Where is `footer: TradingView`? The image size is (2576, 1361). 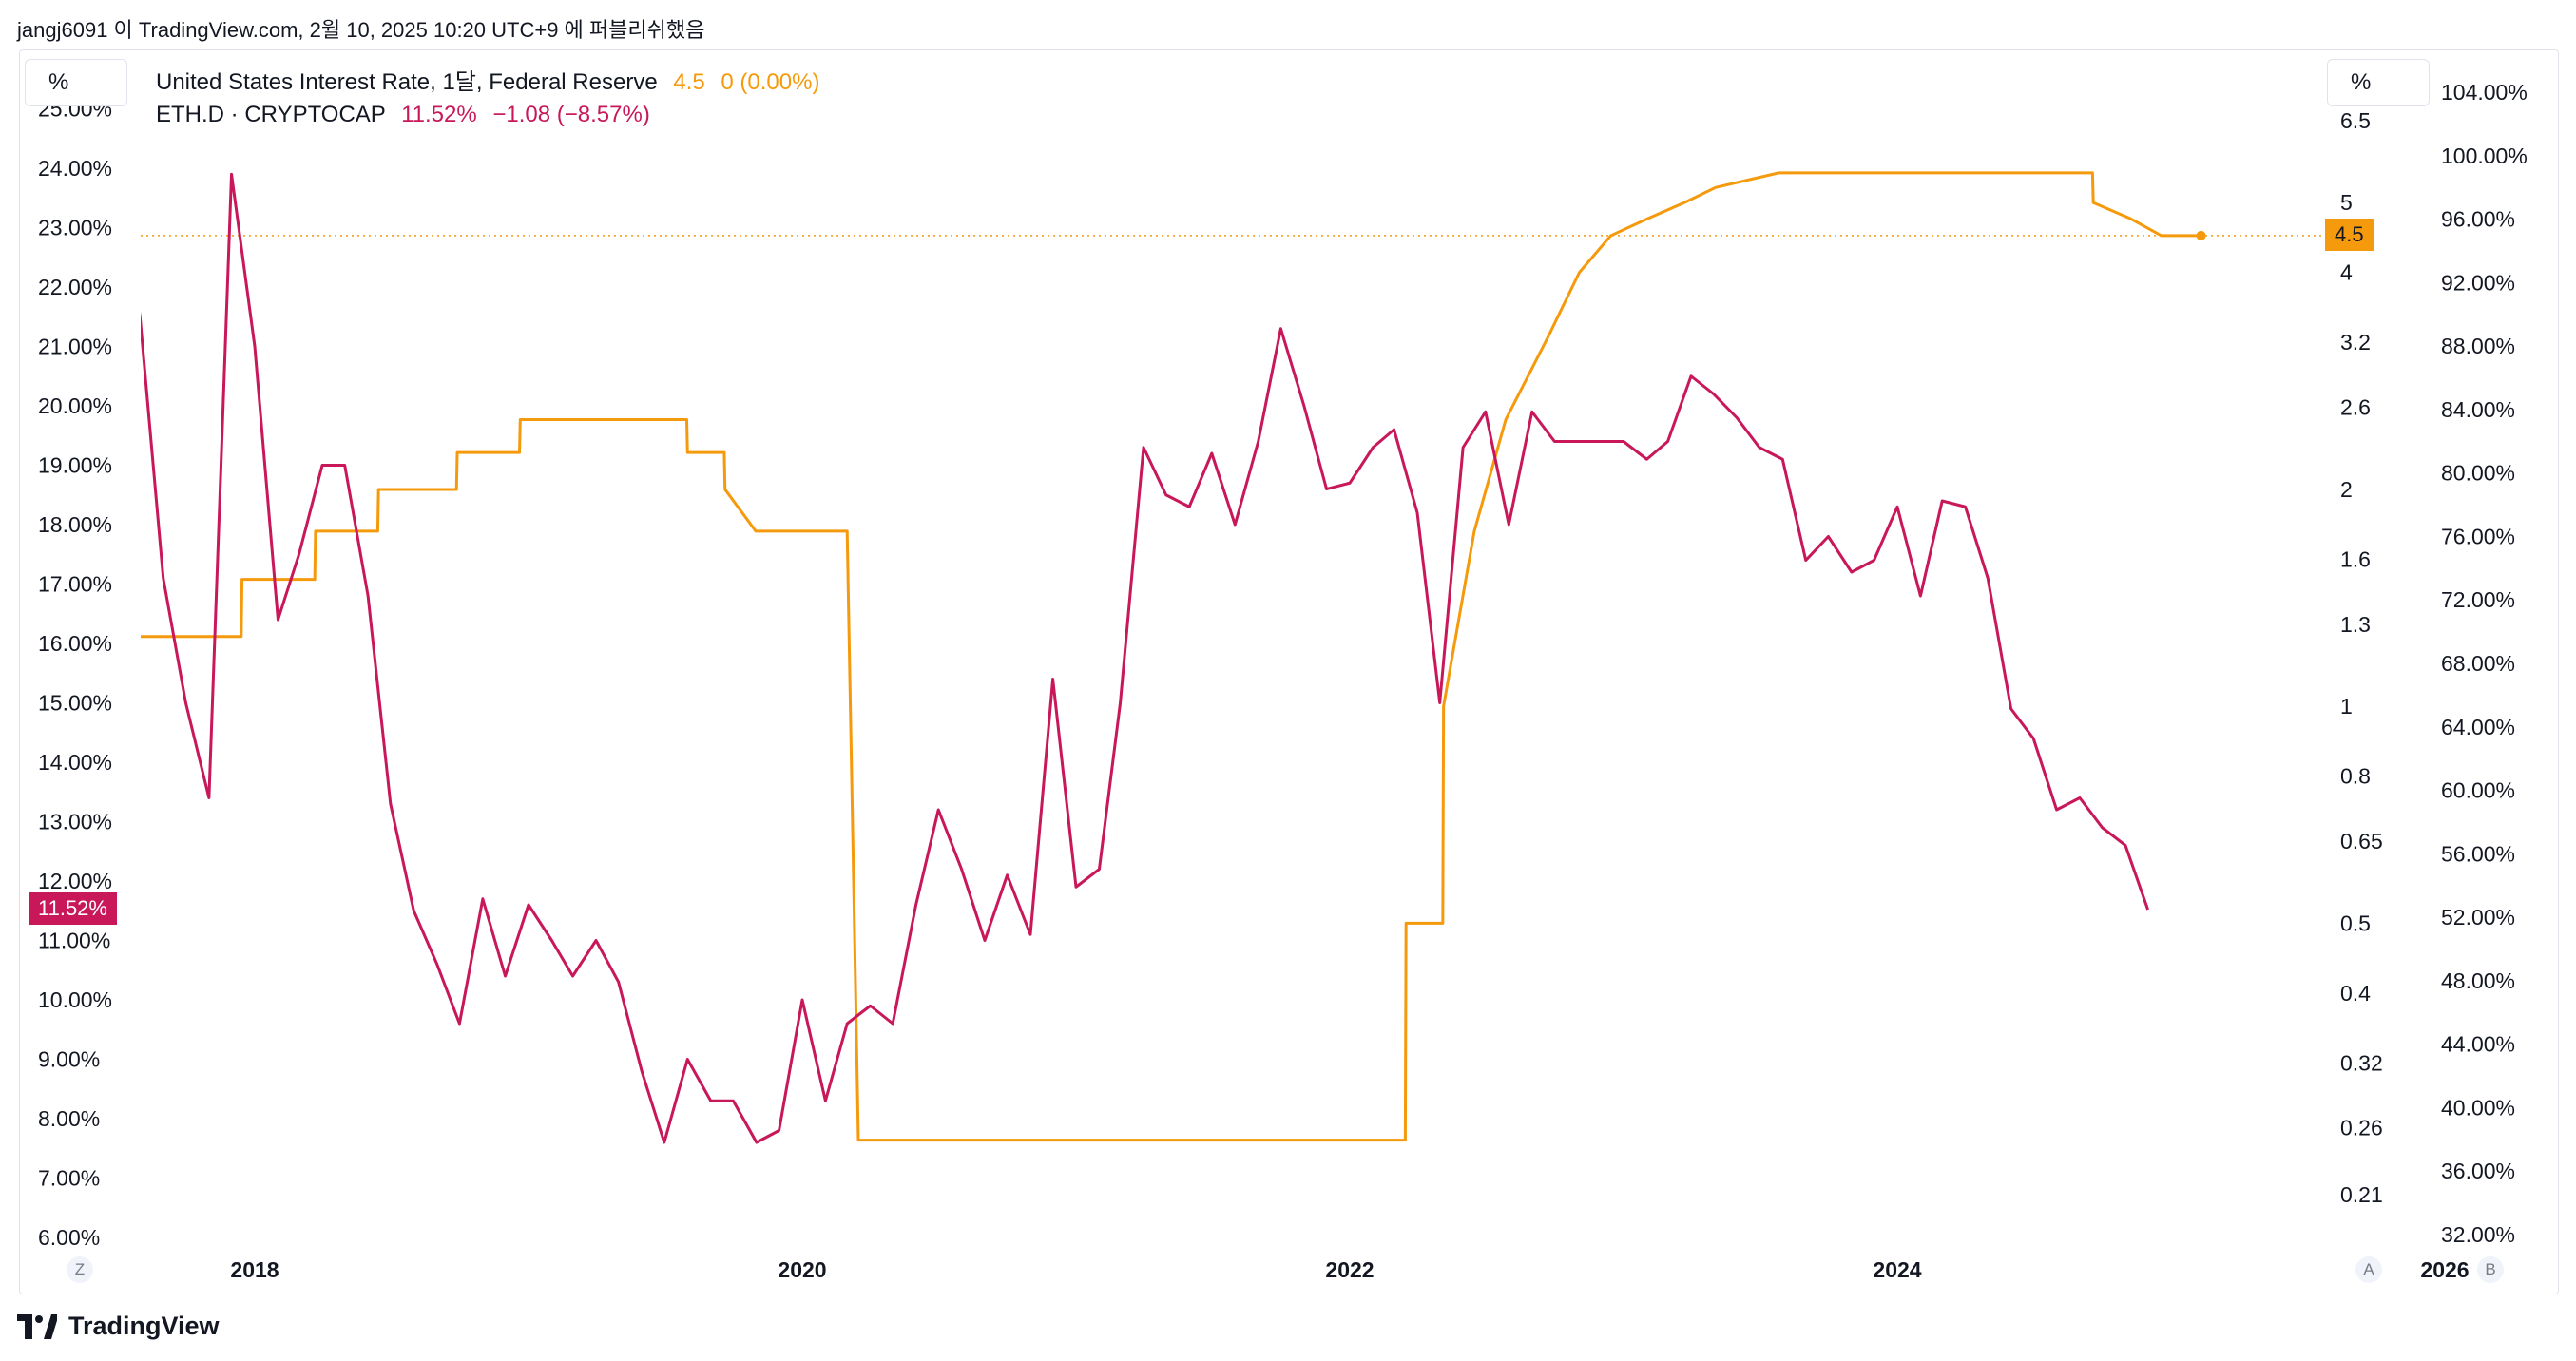
footer: TradingView is located at coordinates (119, 1326).